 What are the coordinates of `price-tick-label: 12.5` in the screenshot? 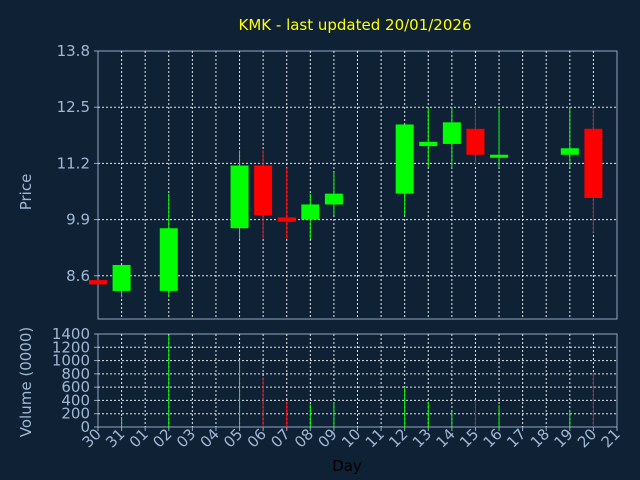 It's located at (73, 107).